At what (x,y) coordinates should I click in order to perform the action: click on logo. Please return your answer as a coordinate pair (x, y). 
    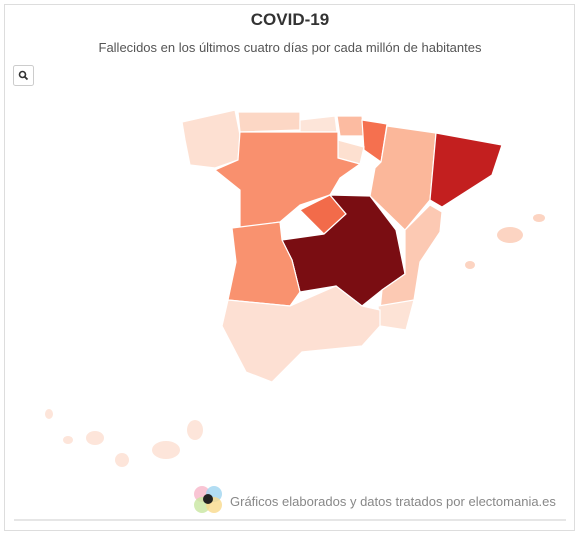
    Looking at the image, I should click on (208, 499).